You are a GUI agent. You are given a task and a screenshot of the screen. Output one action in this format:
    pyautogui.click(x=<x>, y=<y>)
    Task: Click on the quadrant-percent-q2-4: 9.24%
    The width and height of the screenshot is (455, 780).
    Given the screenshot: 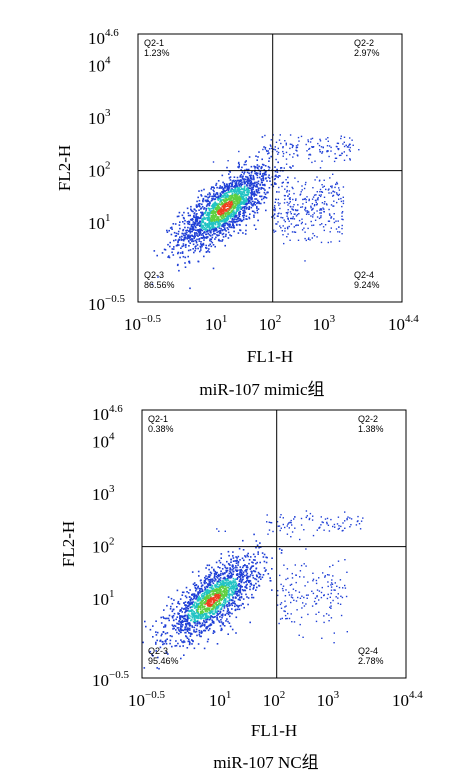 What is the action you would take?
    pyautogui.click(x=367, y=285)
    